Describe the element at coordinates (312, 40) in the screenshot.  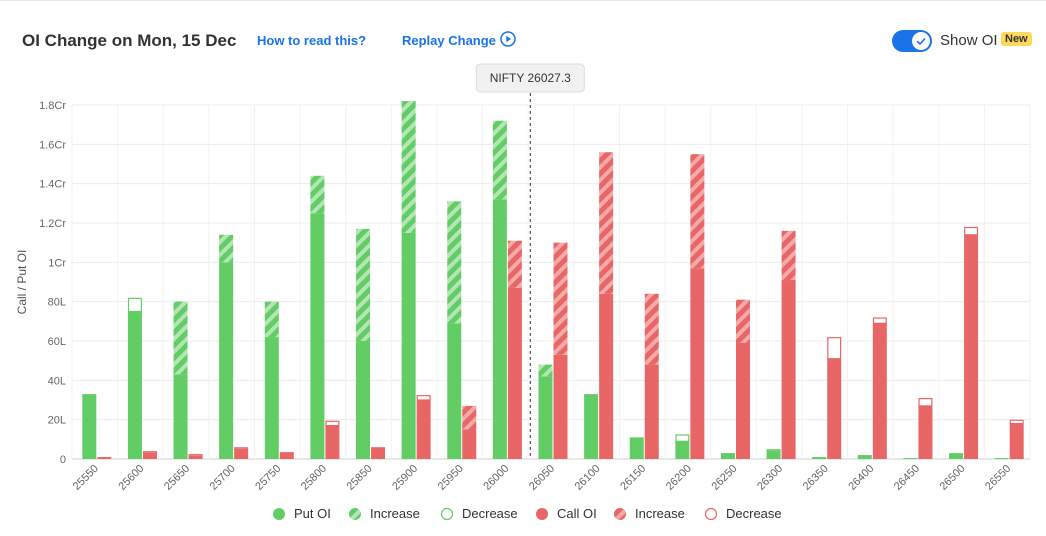
I see `how-to-read-link: How to read this?` at that location.